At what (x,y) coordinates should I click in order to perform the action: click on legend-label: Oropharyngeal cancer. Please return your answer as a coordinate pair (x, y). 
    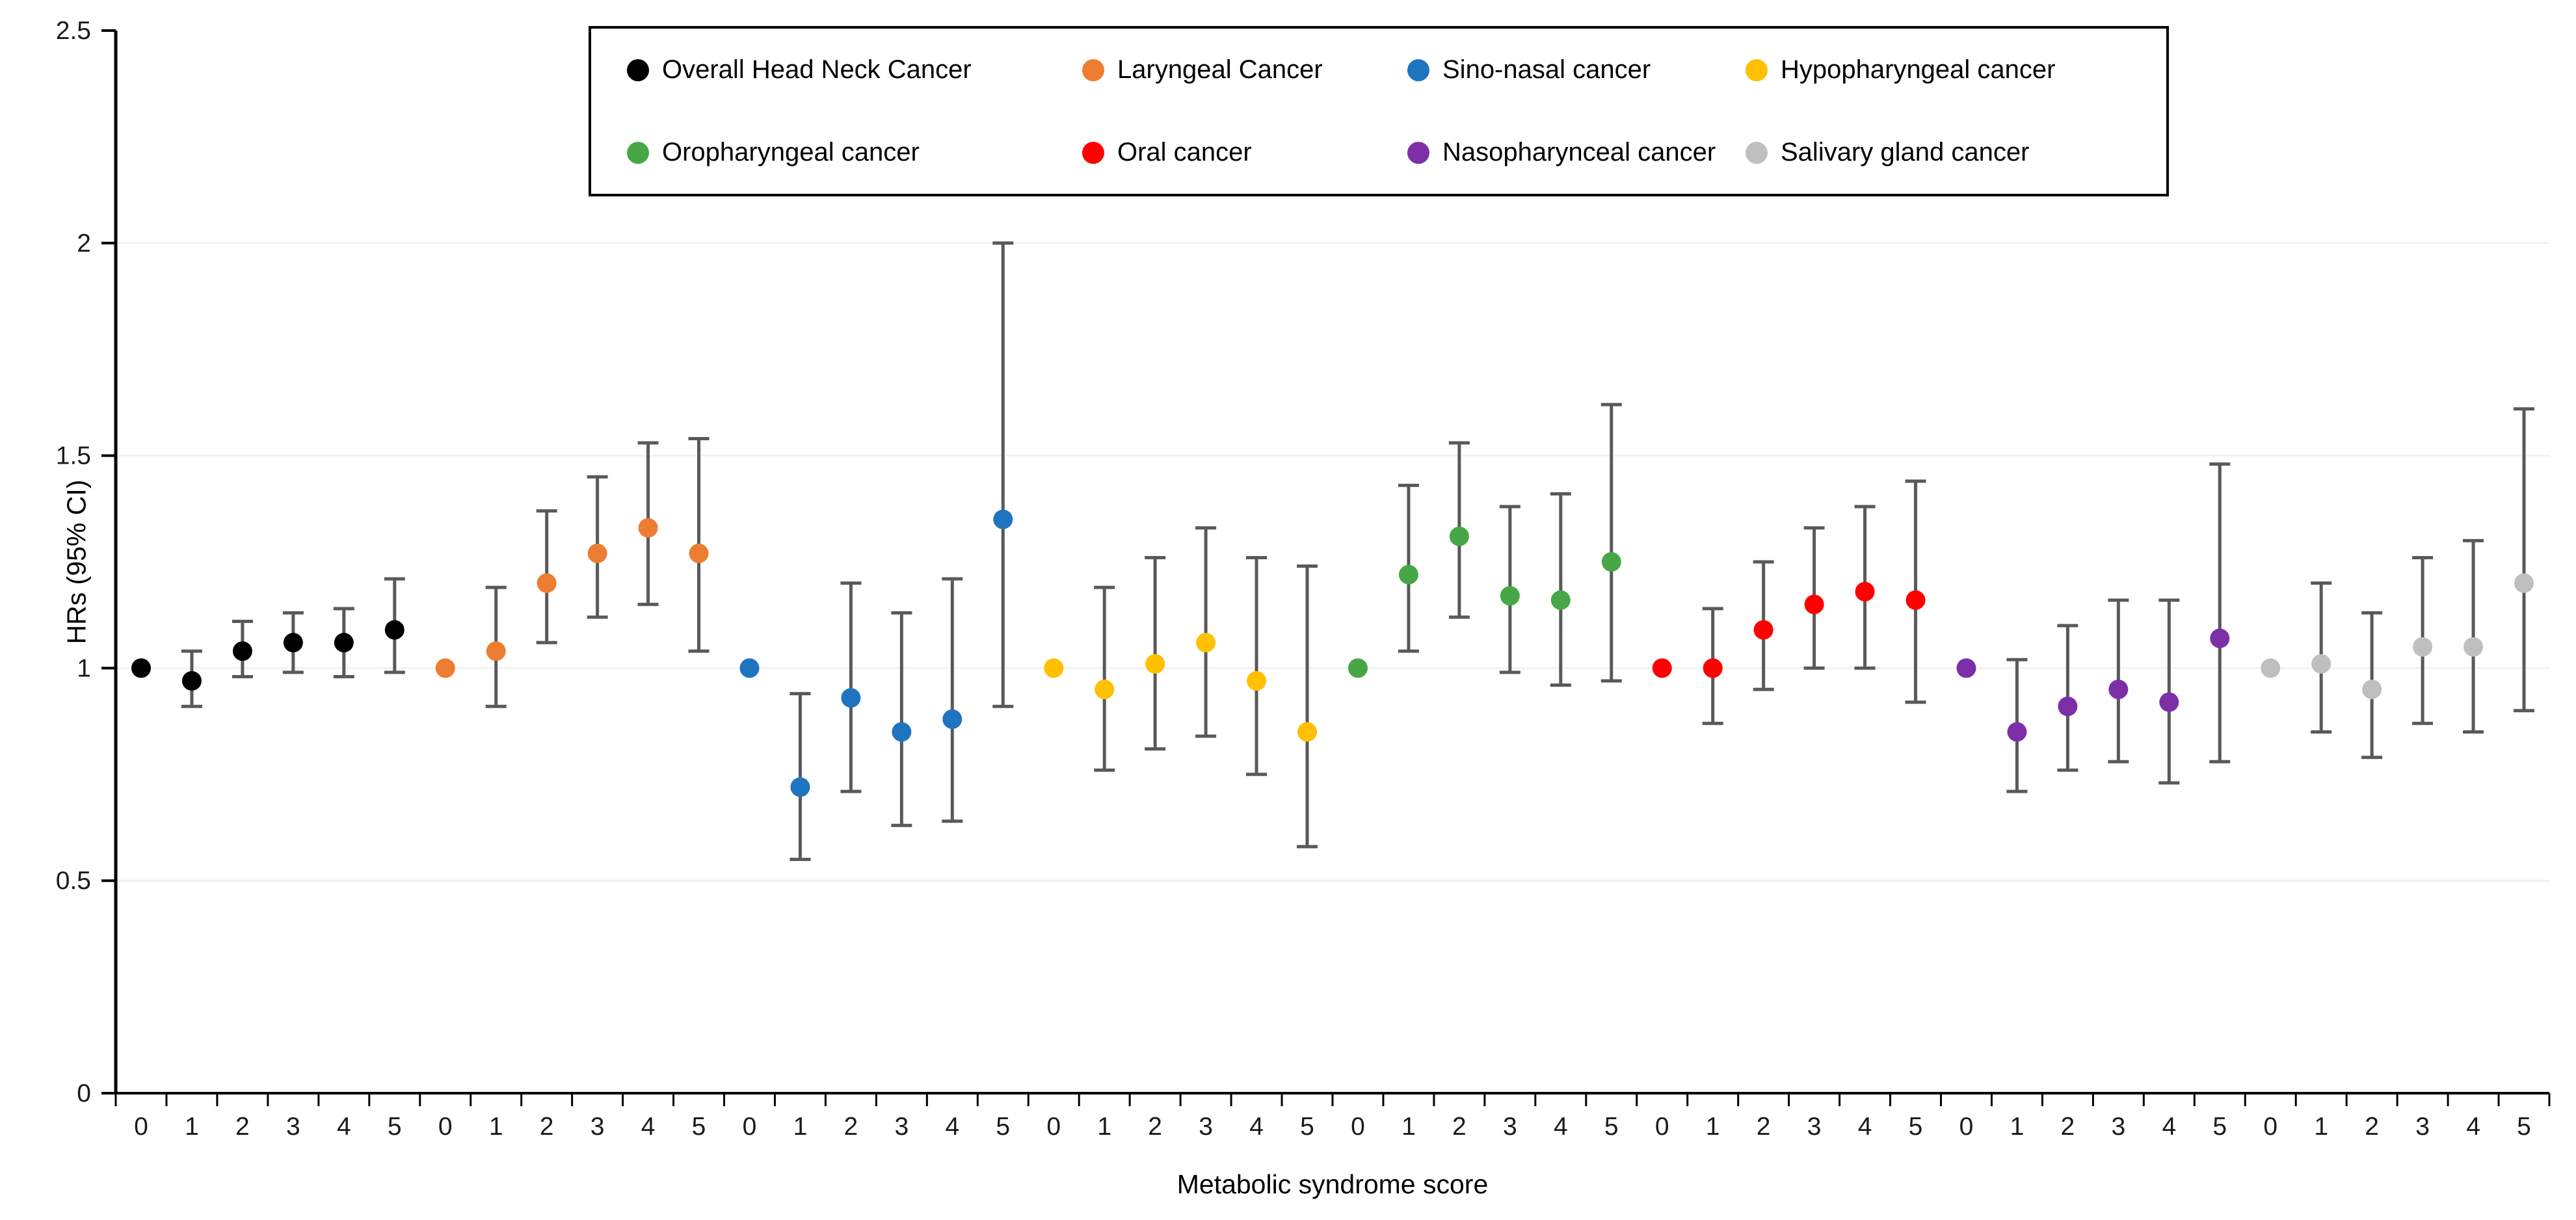
    Looking at the image, I should click on (791, 152).